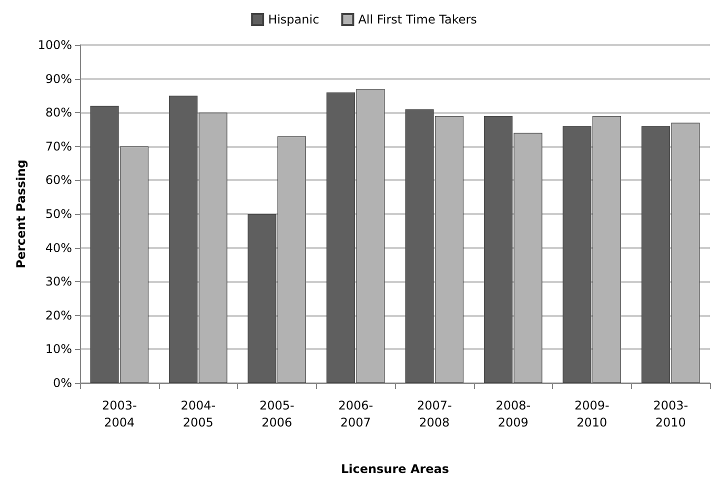 The image size is (728, 488). Describe the element at coordinates (513, 414) in the screenshot. I see `x-tick-label: 2008-2009` at that location.